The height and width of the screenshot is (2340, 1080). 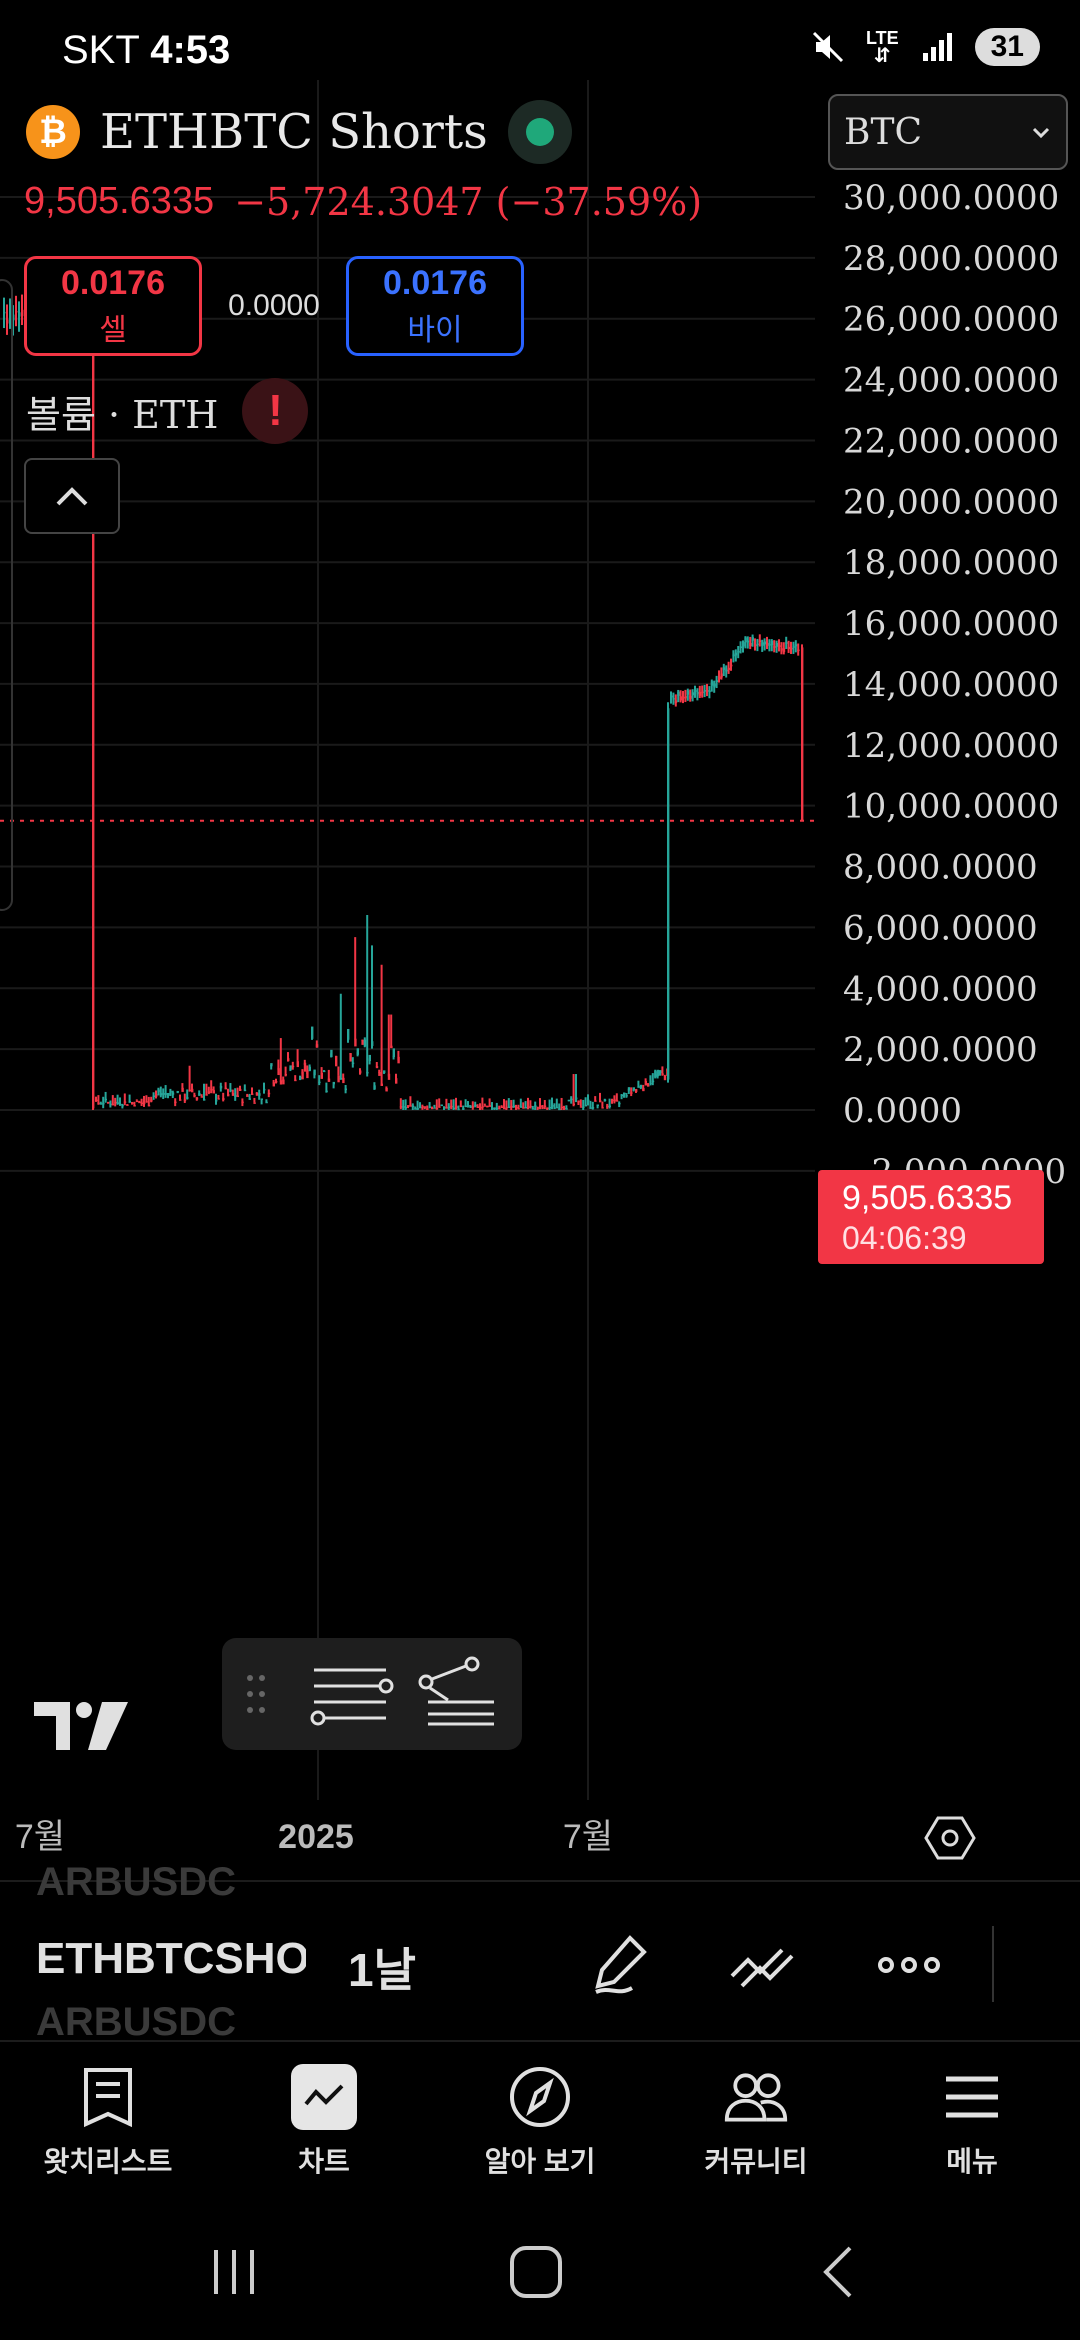 What do you see at coordinates (352, 1694) in the screenshot?
I see `horizontal-lines-tool-icon` at bounding box center [352, 1694].